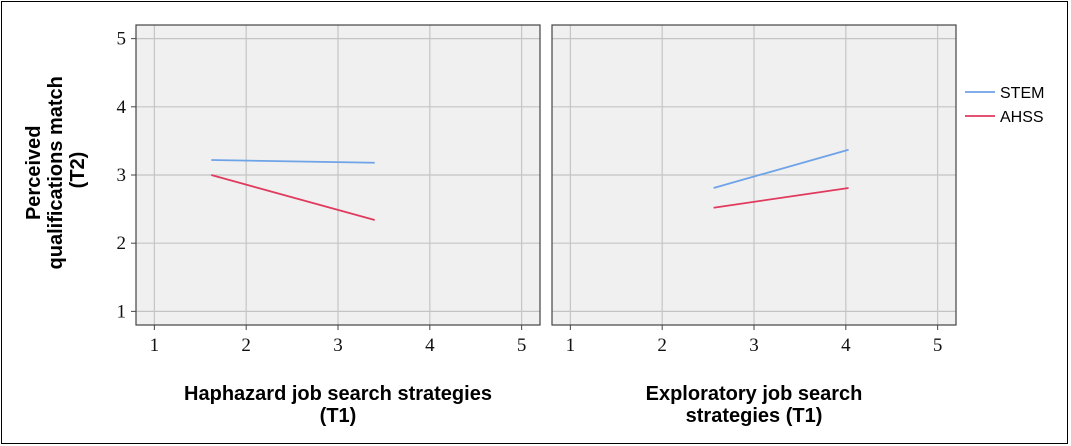 Image resolution: width=1071 pixels, height=446 pixels. What do you see at coordinates (122, 311) in the screenshot?
I see `y-tick-label: 1` at bounding box center [122, 311].